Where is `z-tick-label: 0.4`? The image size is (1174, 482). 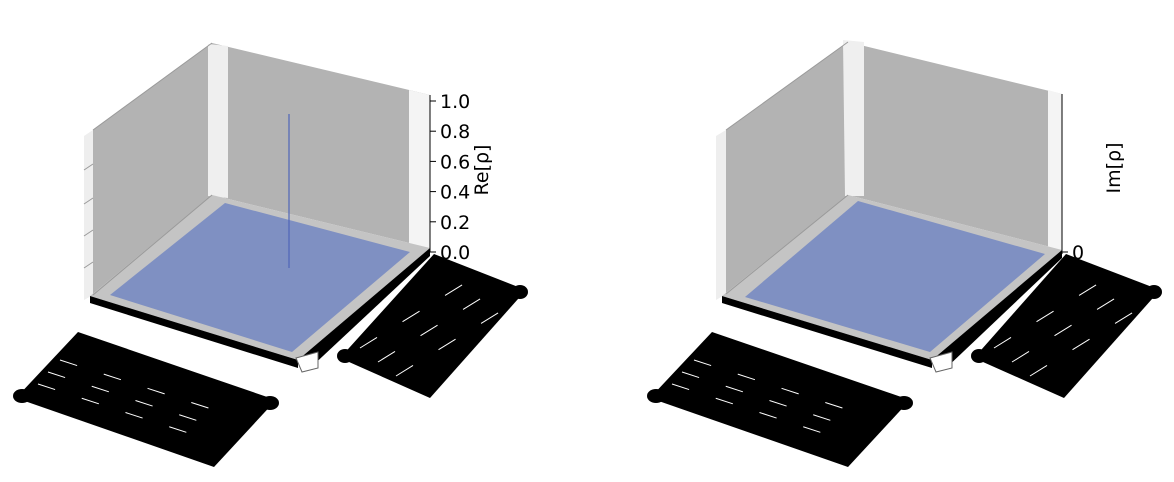 z-tick-label: 0.4 is located at coordinates (455, 193).